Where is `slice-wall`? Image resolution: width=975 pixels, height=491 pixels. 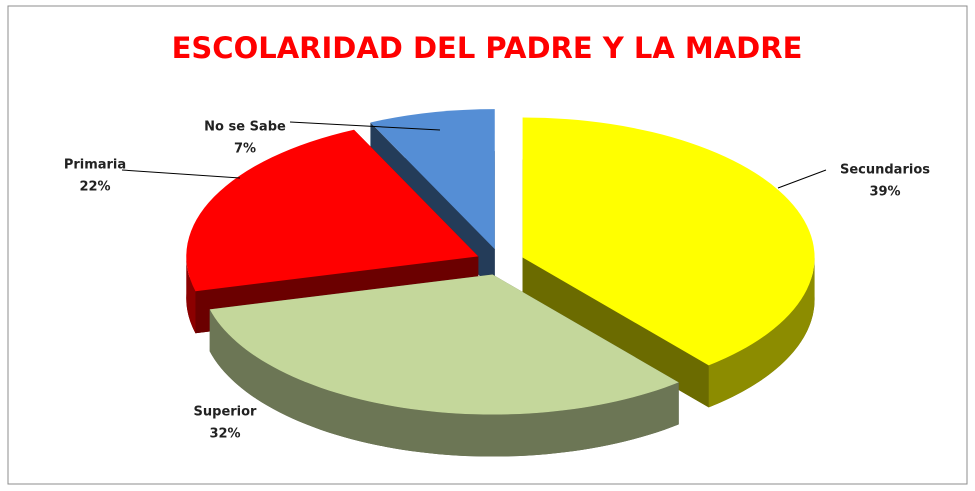 slice-wall is located at coordinates (615, 332).